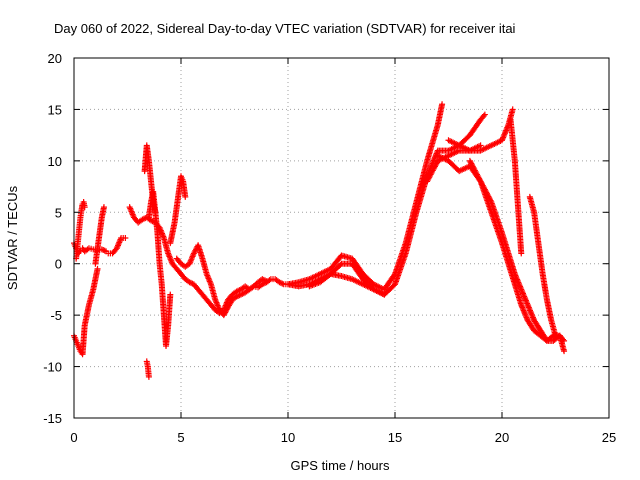 The width and height of the screenshot is (640, 480). What do you see at coordinates (80, 230) in the screenshot?
I see `series-track-b` at bounding box center [80, 230].